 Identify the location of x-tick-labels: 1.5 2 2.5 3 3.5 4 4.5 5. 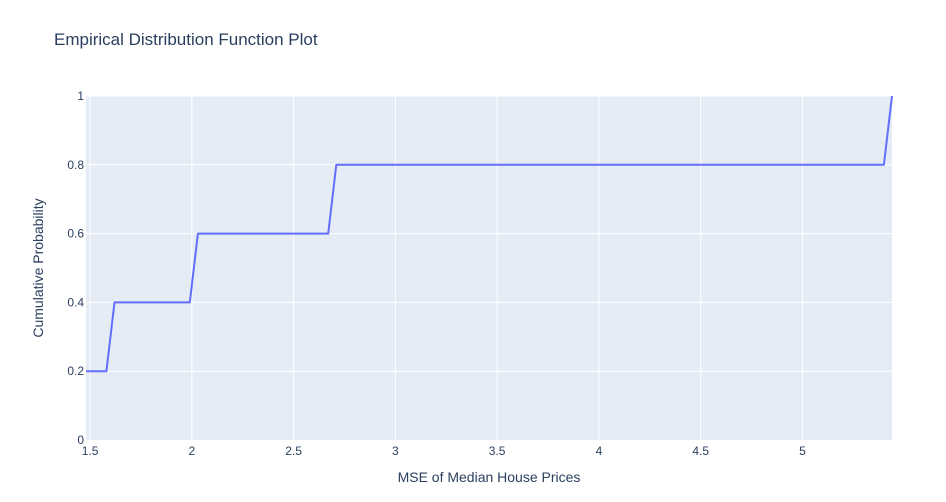
(444, 451).